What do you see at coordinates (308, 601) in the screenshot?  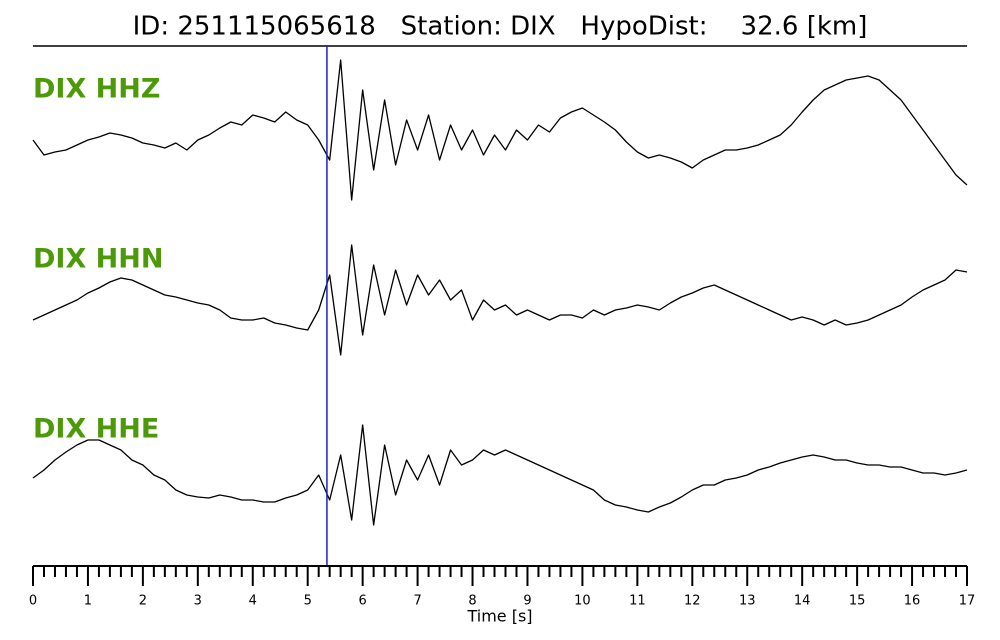 I see `x-tick-label: 5` at bounding box center [308, 601].